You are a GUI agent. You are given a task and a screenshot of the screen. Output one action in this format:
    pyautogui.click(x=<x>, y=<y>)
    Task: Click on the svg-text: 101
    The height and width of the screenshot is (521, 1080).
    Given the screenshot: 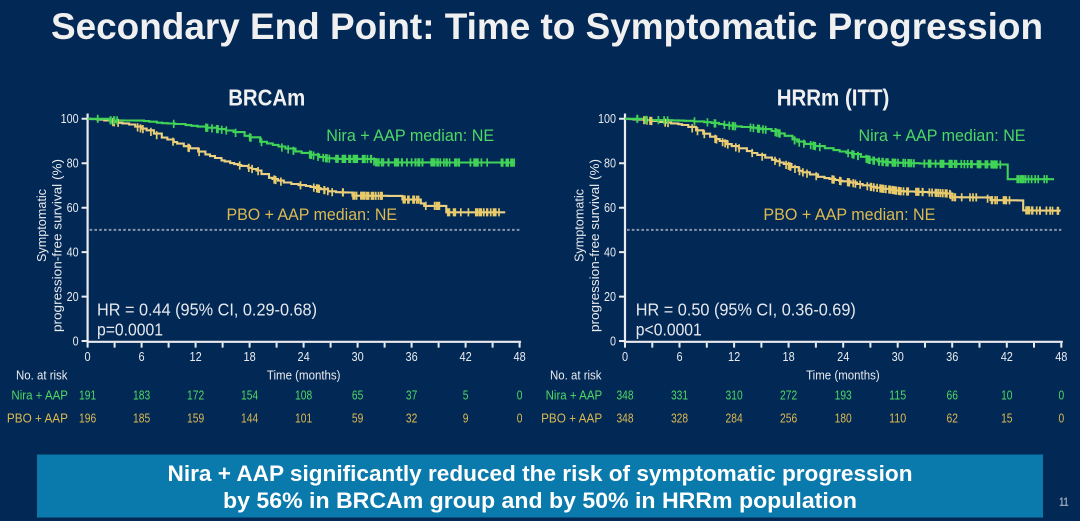 What is the action you would take?
    pyautogui.click(x=303, y=417)
    